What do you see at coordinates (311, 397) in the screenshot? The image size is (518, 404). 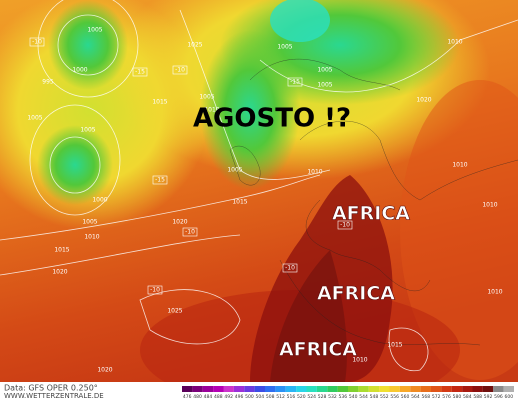 I see `colorbar-label: 524` at bounding box center [311, 397].